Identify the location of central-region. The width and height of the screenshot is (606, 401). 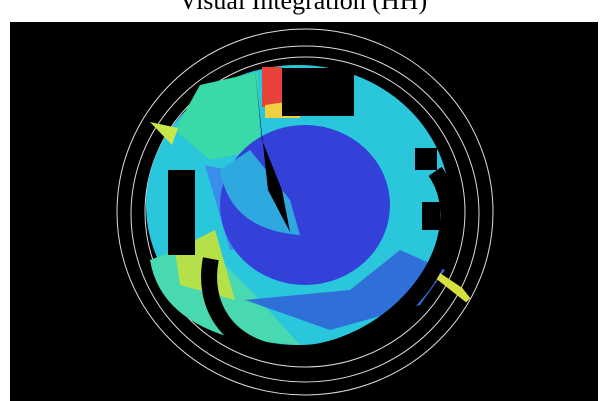
(305, 205).